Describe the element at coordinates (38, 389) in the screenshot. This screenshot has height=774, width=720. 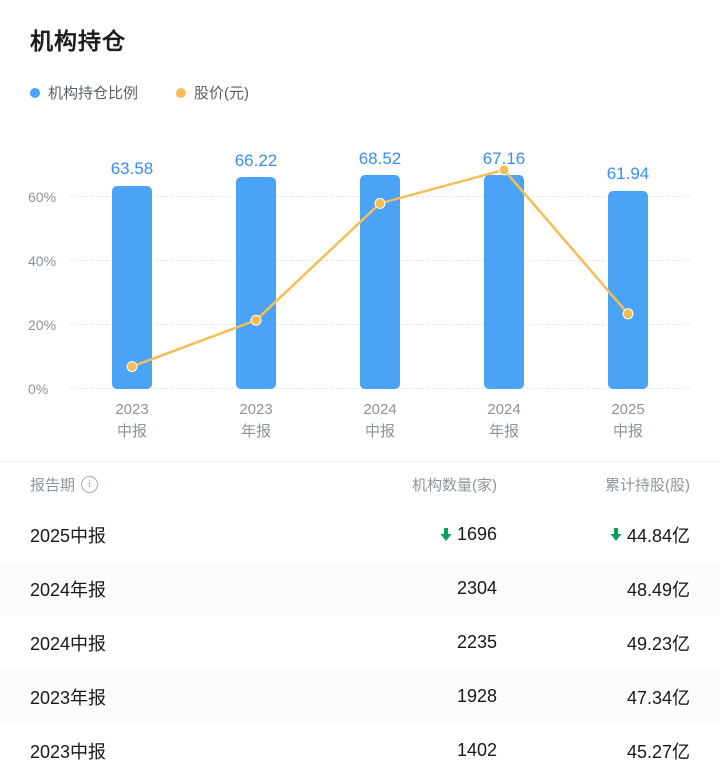
I see `y-axis-tick-label: 0%` at that location.